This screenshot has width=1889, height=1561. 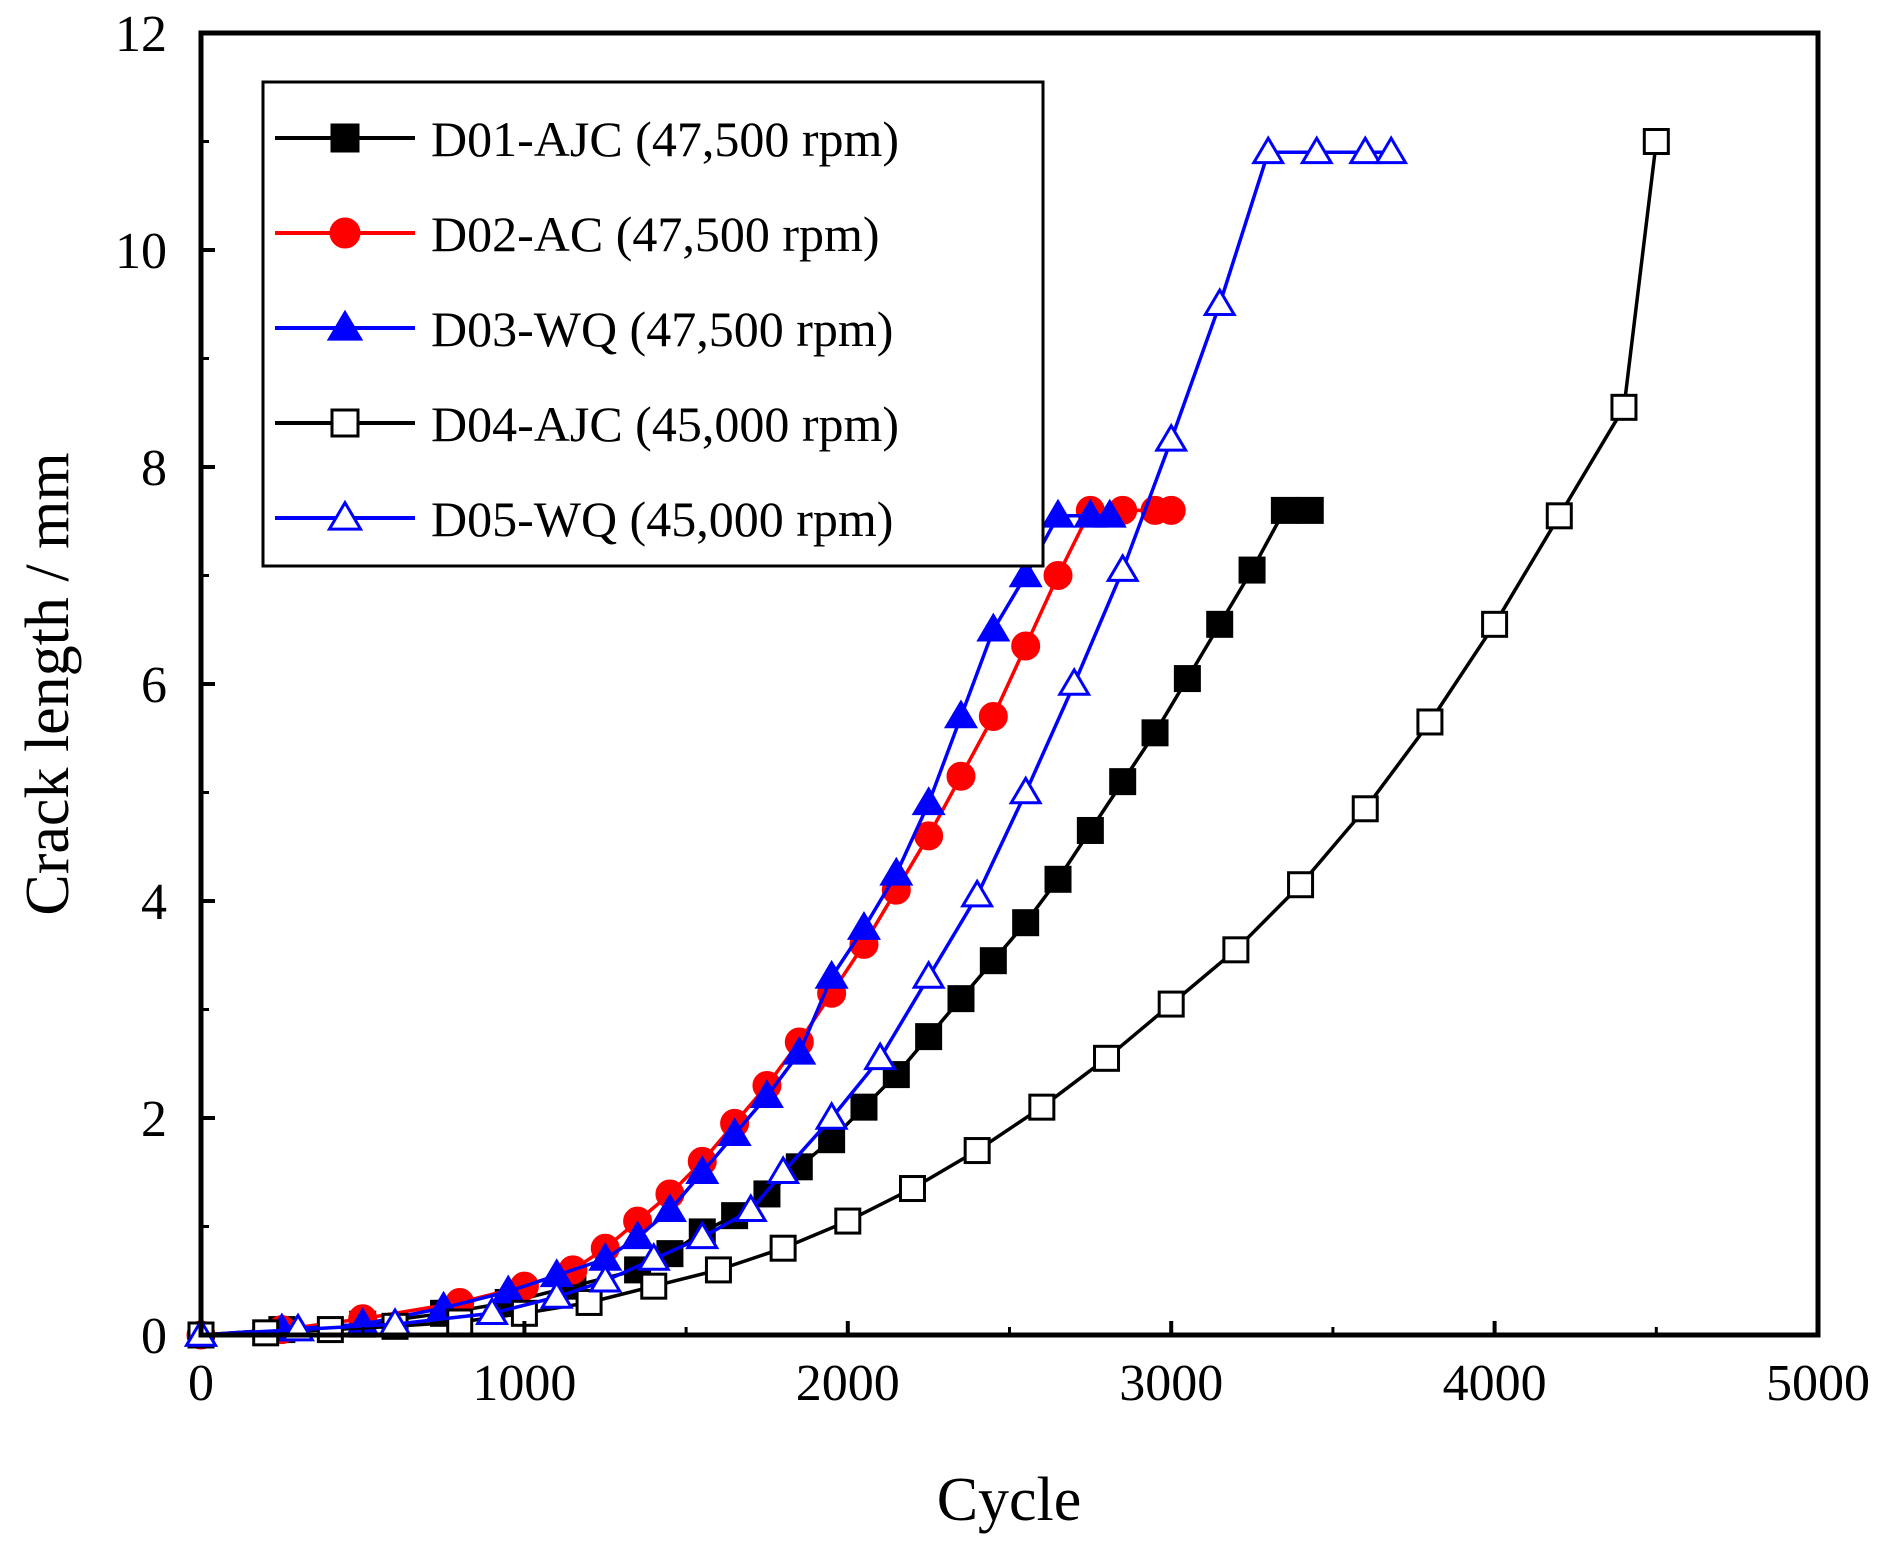 What do you see at coordinates (524, 1383) in the screenshot?
I see `x-tick-label: 1000` at bounding box center [524, 1383].